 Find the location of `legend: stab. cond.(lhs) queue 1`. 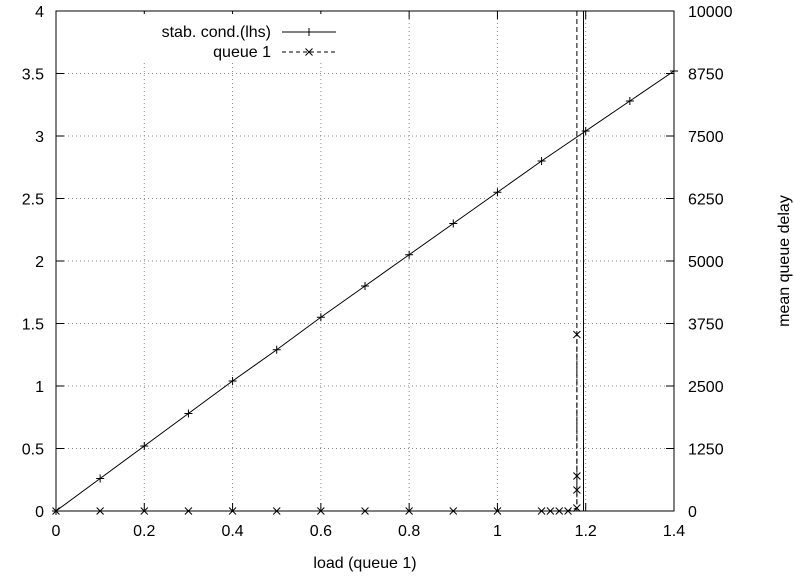

legend: stab. cond.(lhs) queue 1 is located at coordinates (231, 38).